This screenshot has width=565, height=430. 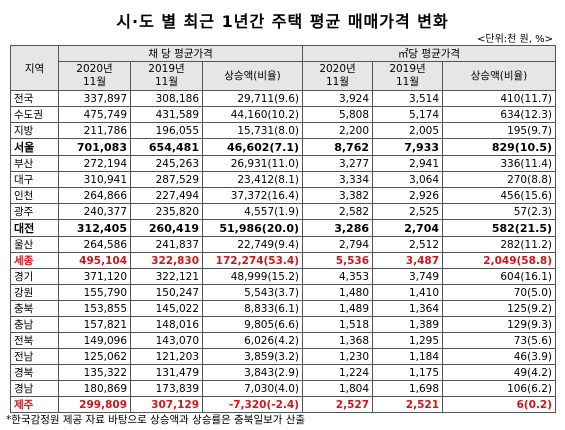 I want to click on value-cell: 3,843(2.9), so click(x=252, y=372).